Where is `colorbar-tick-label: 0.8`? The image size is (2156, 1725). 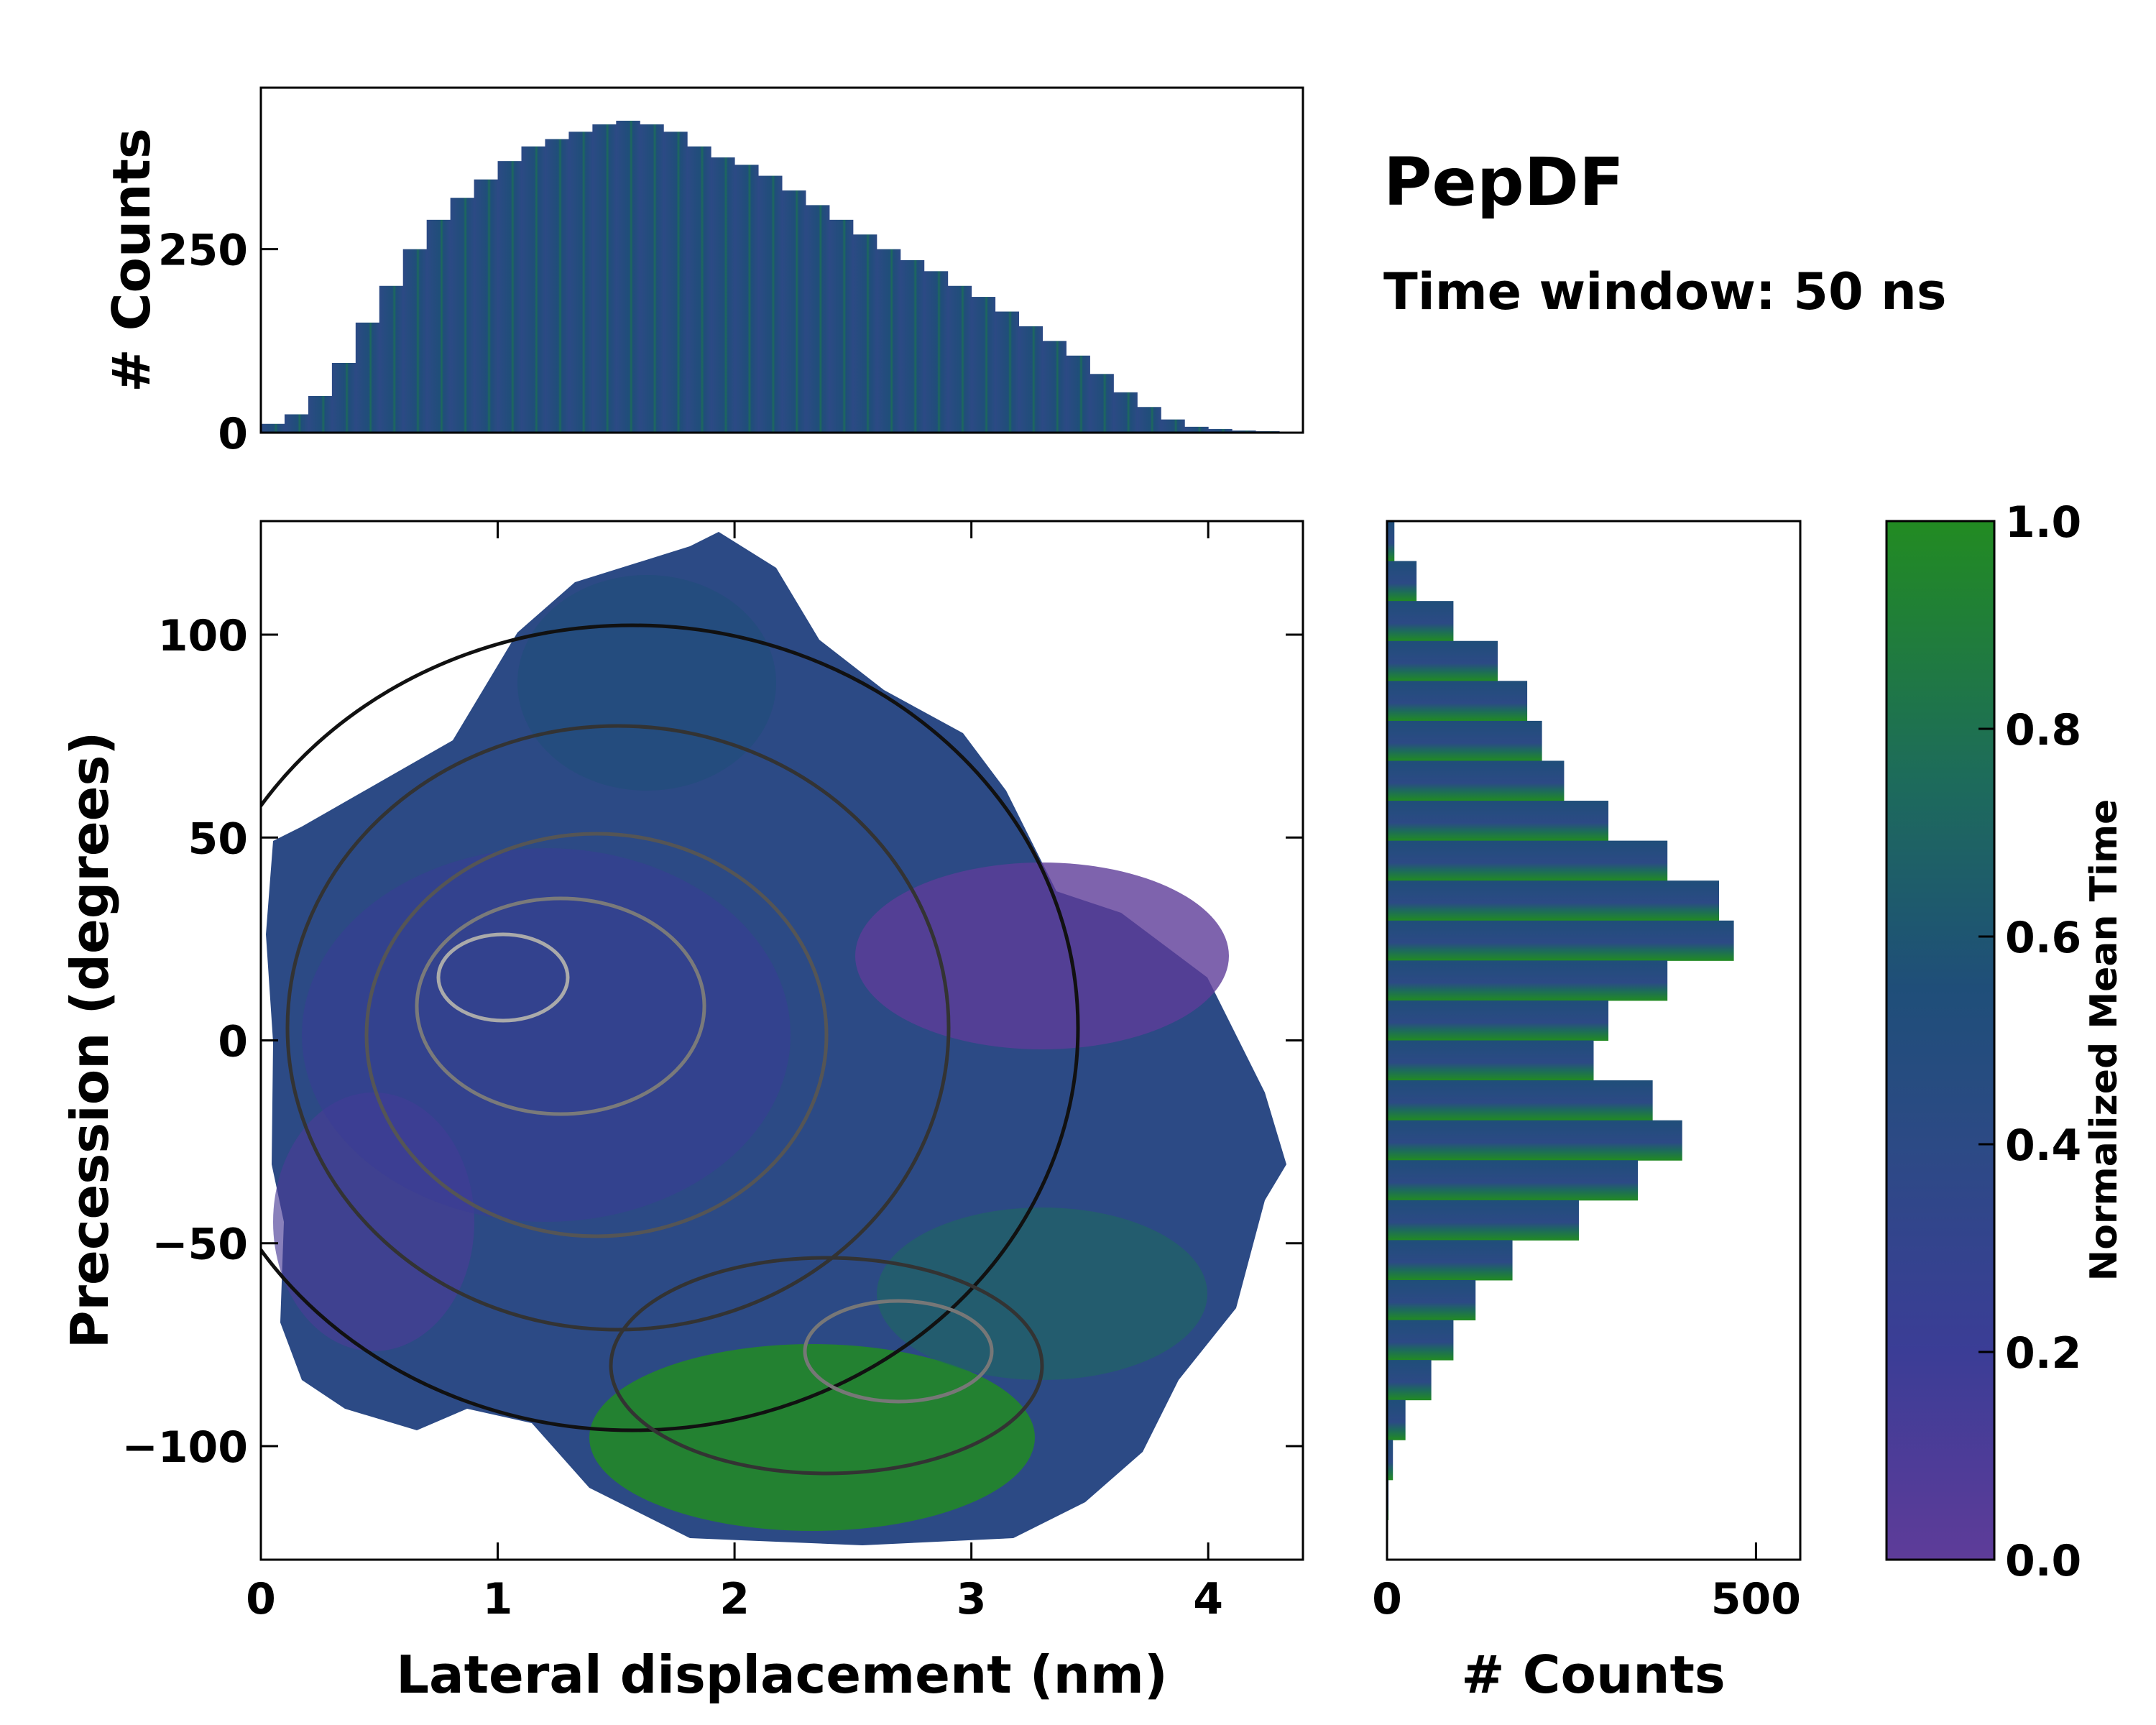 colorbar-tick-label: 0.8 is located at coordinates (2043, 730).